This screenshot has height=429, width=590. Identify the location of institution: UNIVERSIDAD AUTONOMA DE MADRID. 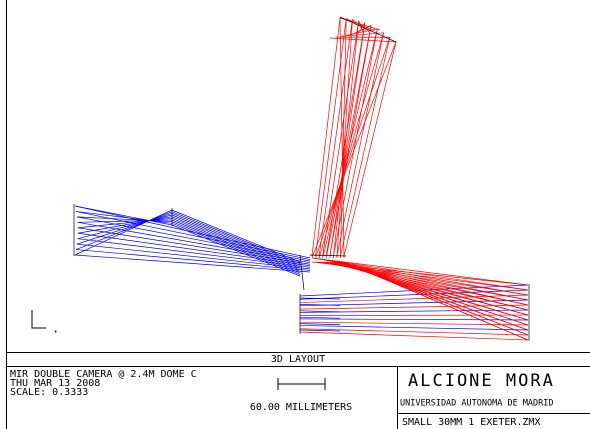
(477, 404).